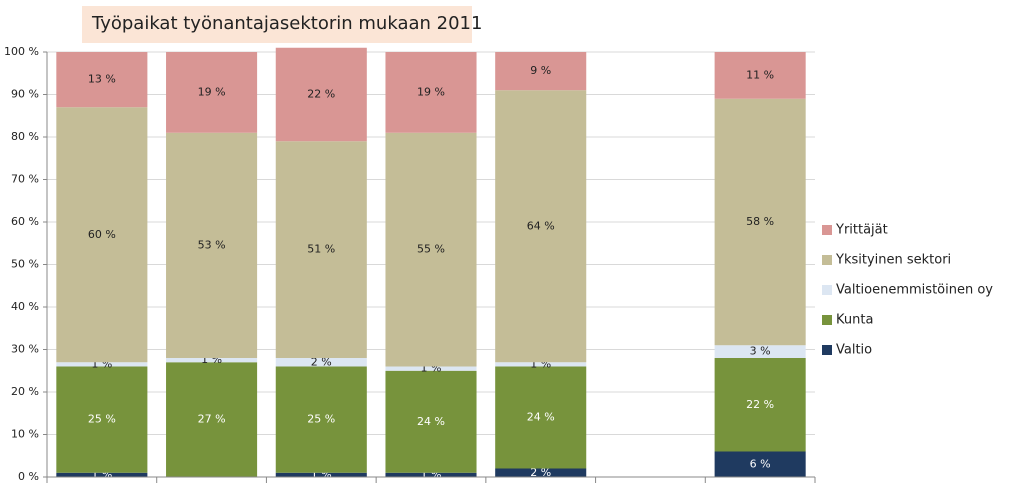 This screenshot has width=1024, height=486. What do you see at coordinates (21, 51) in the screenshot?
I see `y-tick-label: 100 %` at bounding box center [21, 51].